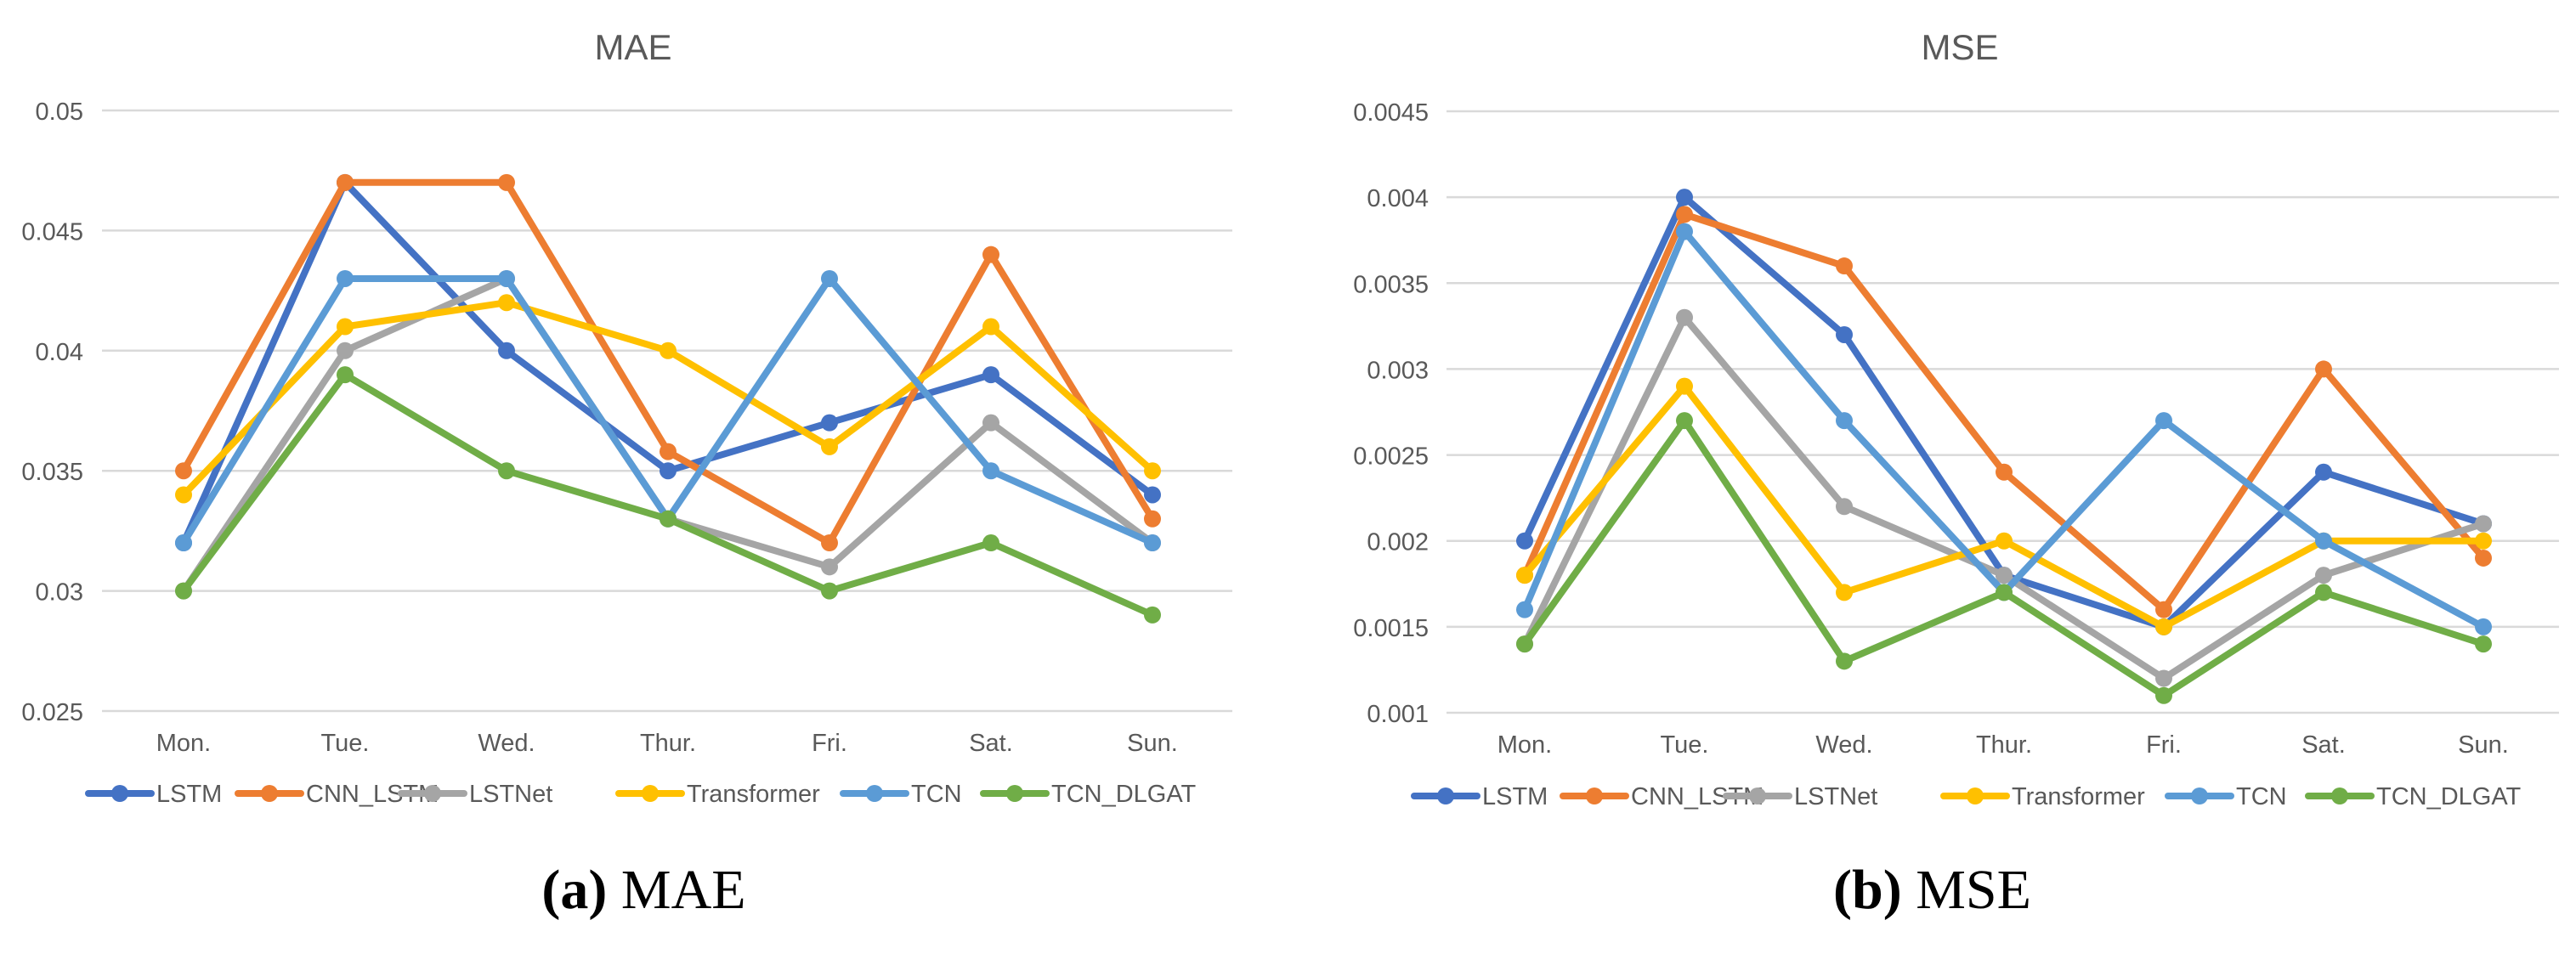  What do you see at coordinates (1594, 795) in the screenshot?
I see `legend-marker-cnn-lstm` at bounding box center [1594, 795].